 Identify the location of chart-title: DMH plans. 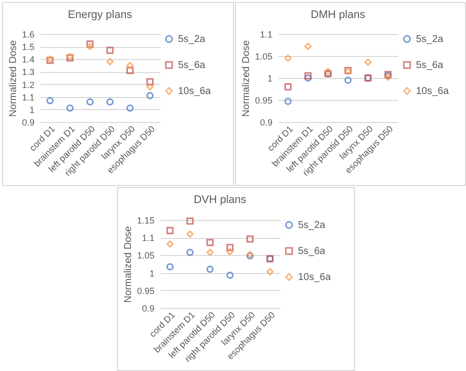
(338, 15).